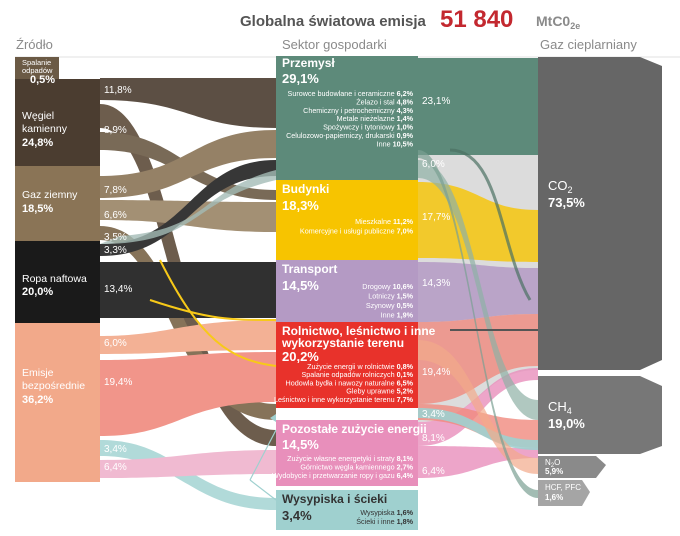  I want to click on gas-node-n2o, so click(572, 467).